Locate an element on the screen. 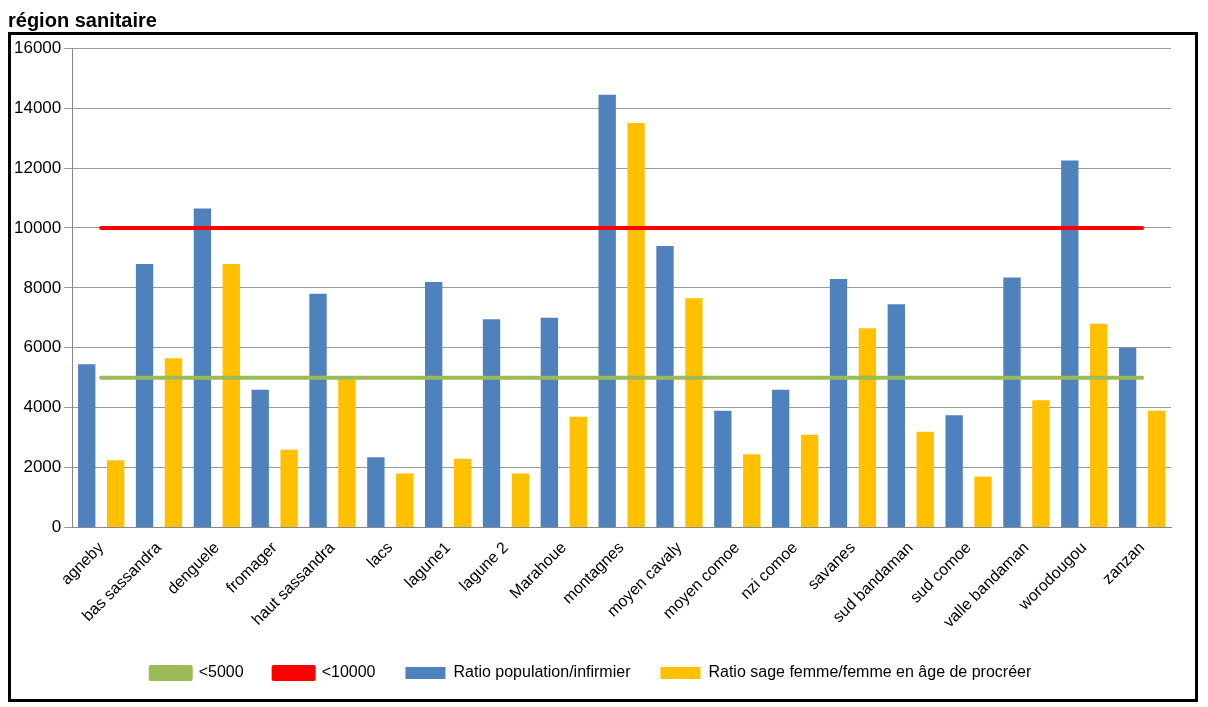 This screenshot has height=707, width=1208. y-tick-label: 16000 is located at coordinates (37, 47).